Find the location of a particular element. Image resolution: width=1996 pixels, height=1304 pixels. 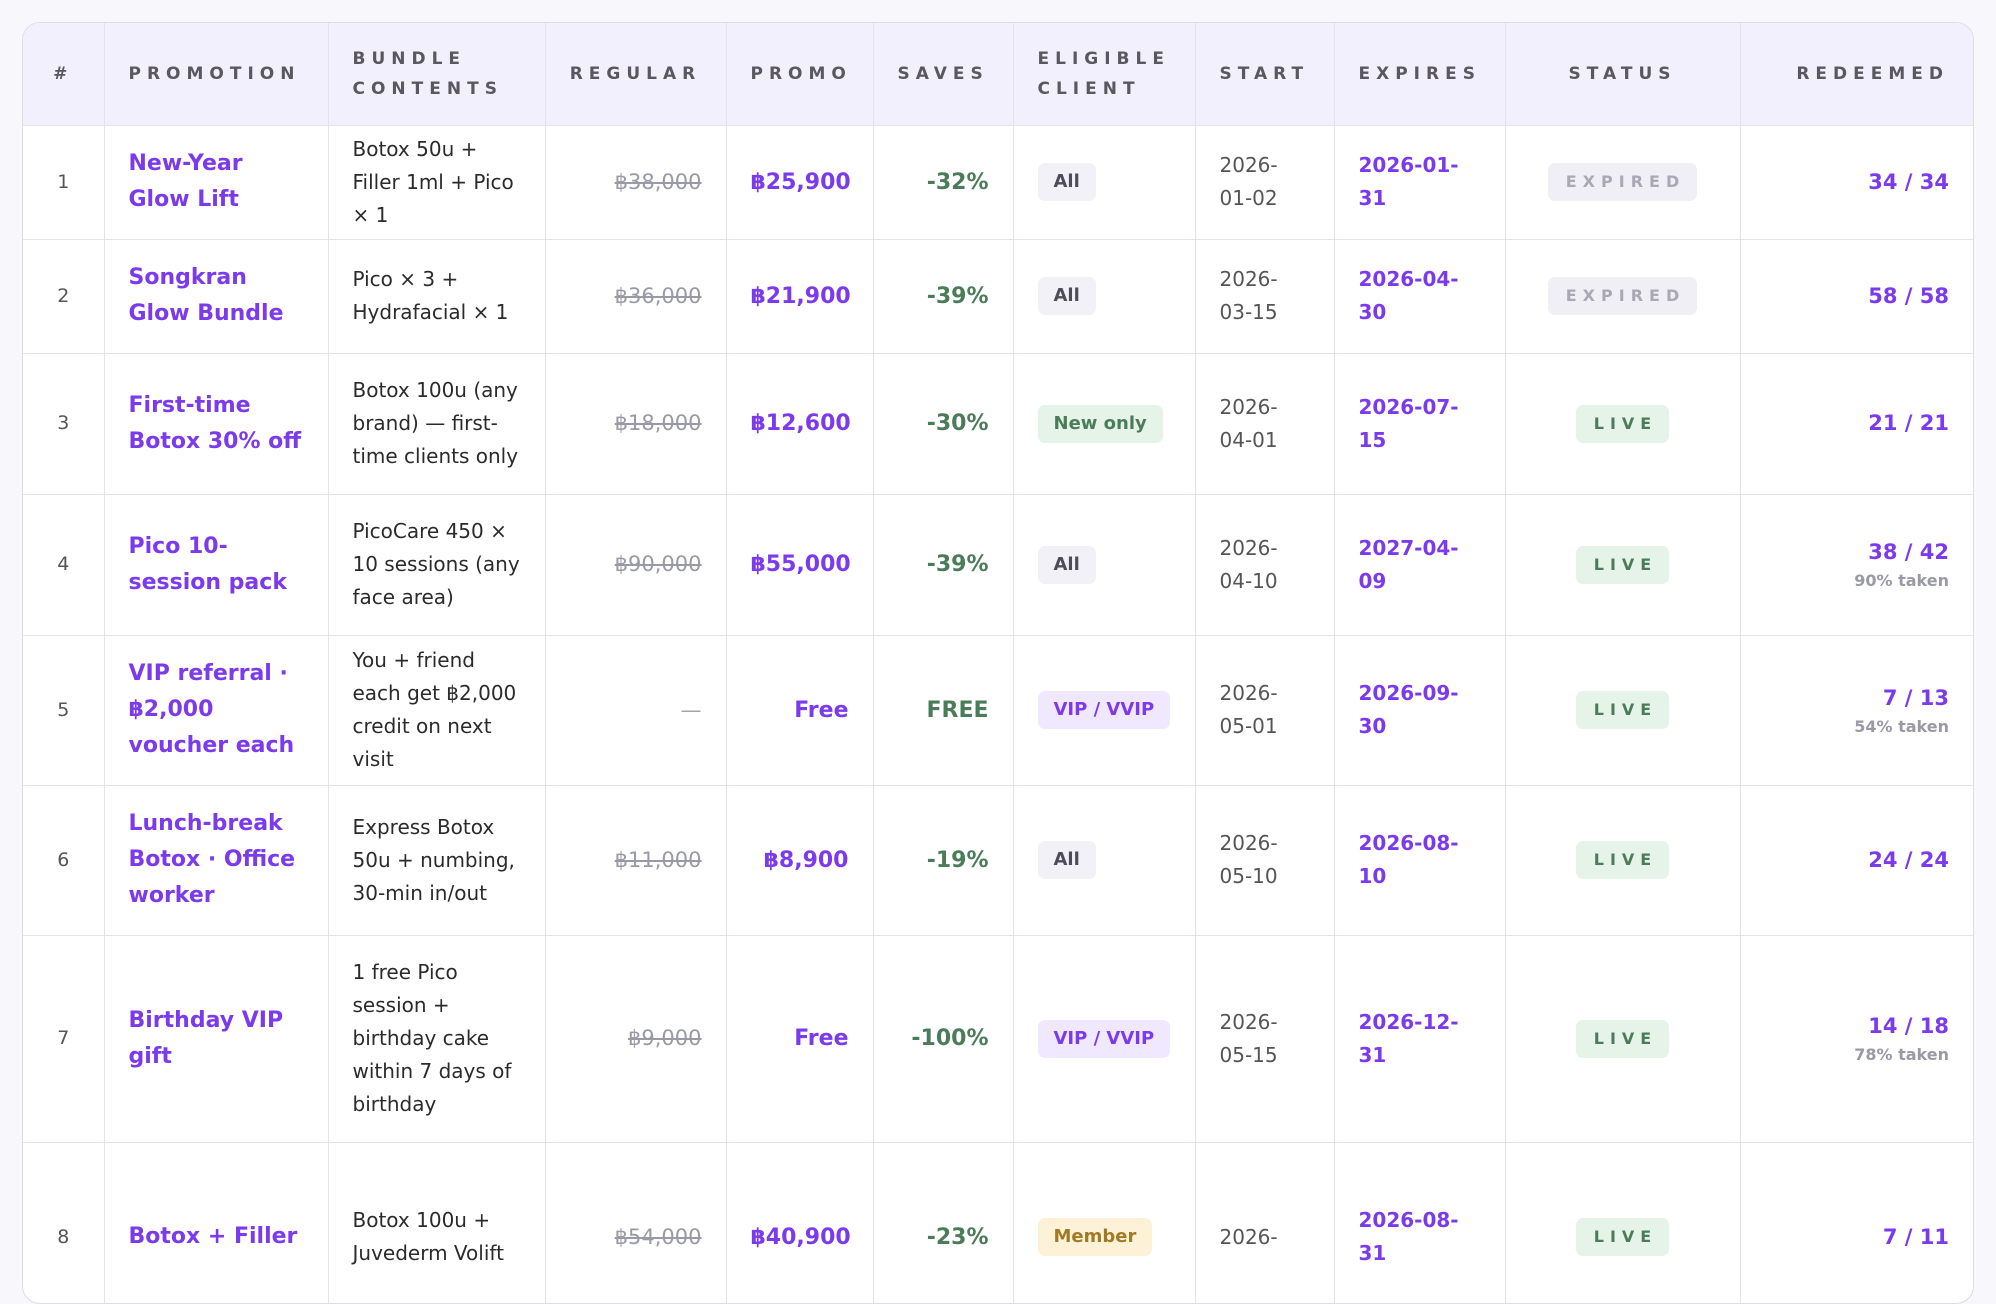

eligible-client-pill: VIP / VVIP is located at coordinates (1104, 1038).